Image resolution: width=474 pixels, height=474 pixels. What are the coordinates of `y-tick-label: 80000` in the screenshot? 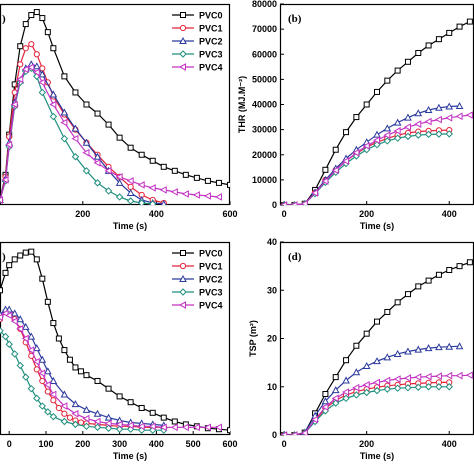 It's located at (264, 4).